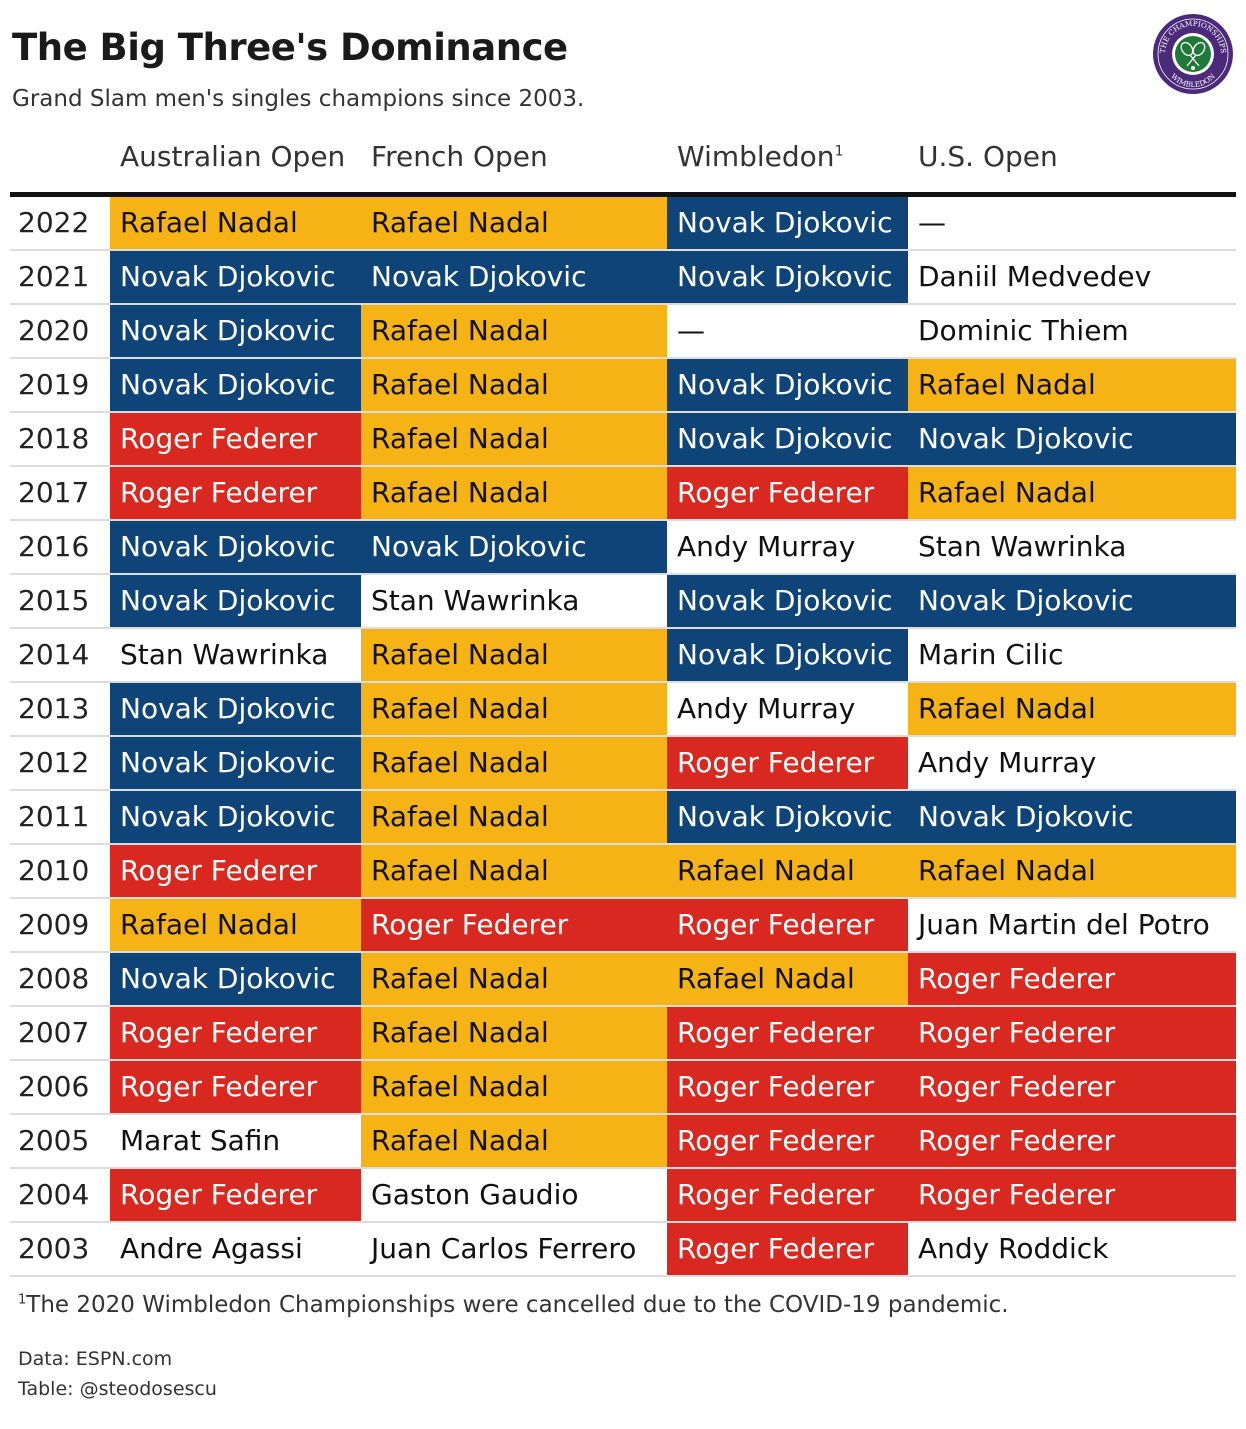 The width and height of the screenshot is (1246, 1429). I want to click on column-header-wimbledon-label: Wimbledon, so click(756, 156).